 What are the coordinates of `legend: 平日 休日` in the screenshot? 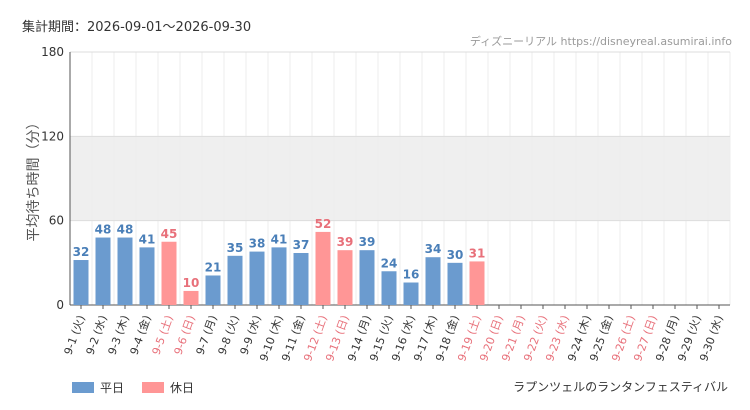 It's located at (133, 387).